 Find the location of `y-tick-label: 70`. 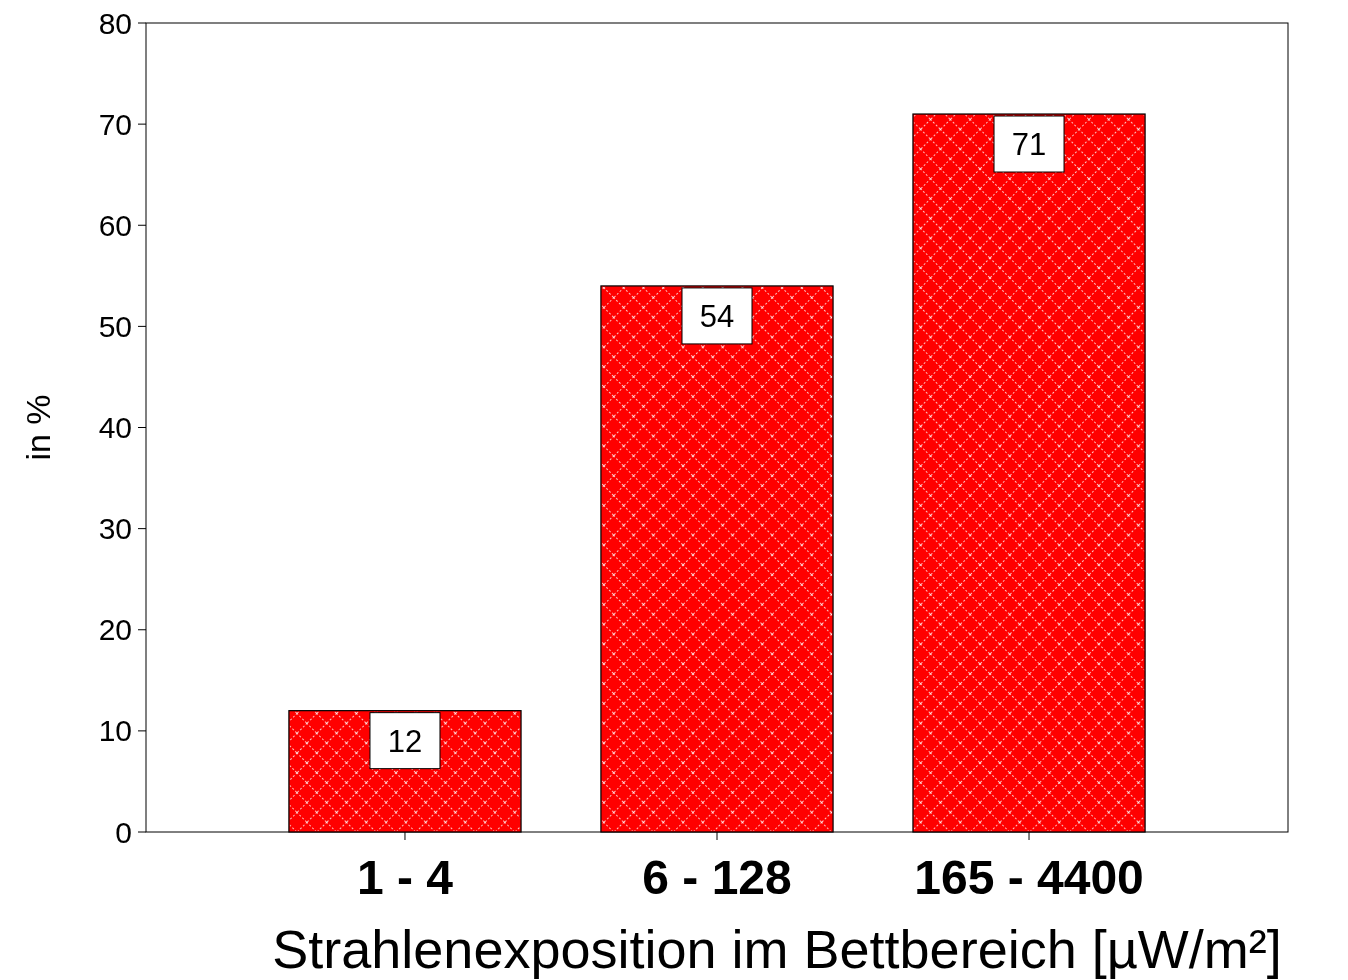

y-tick-label: 70 is located at coordinates (115, 124).